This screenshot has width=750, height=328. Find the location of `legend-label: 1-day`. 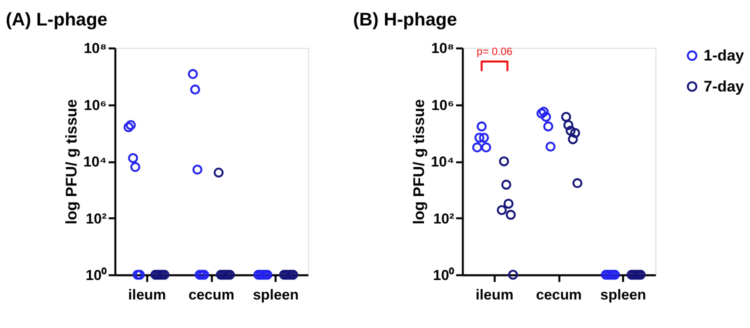

legend-label: 1-day is located at coordinates (724, 55).